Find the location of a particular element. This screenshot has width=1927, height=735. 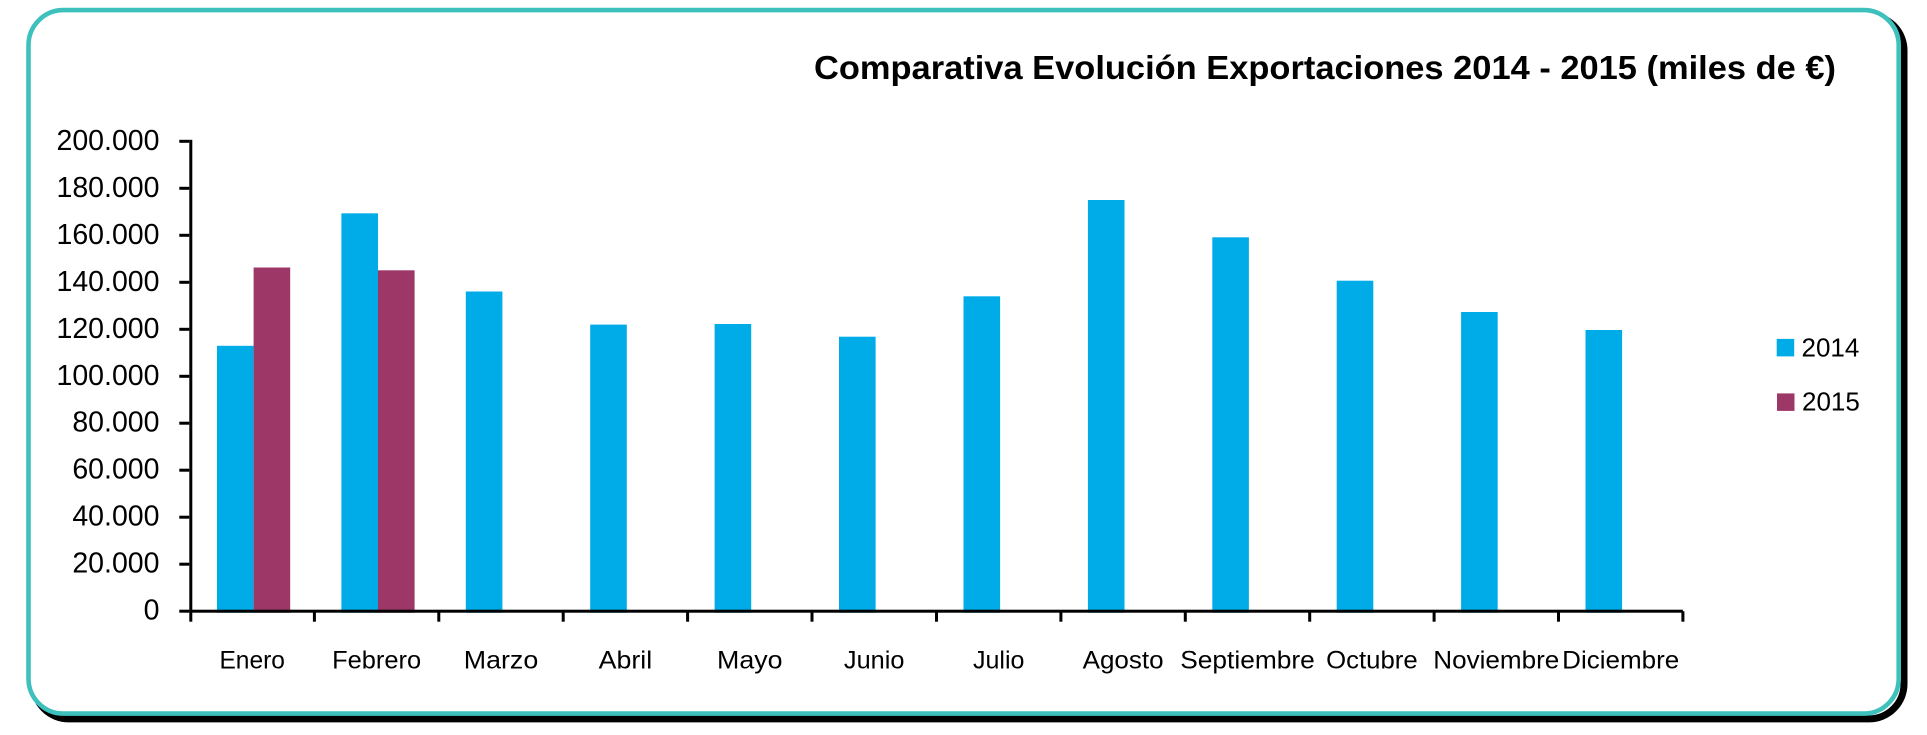

svg-text: Septiembre is located at coordinates (1247, 661).